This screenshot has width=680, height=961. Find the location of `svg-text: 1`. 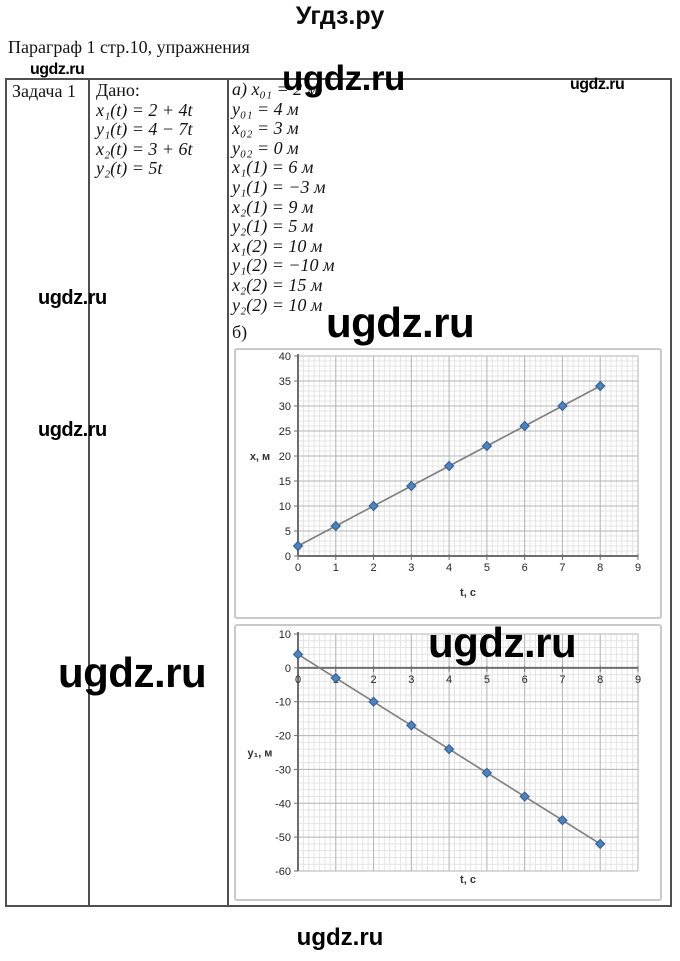

svg-text: 1 is located at coordinates (336, 568).